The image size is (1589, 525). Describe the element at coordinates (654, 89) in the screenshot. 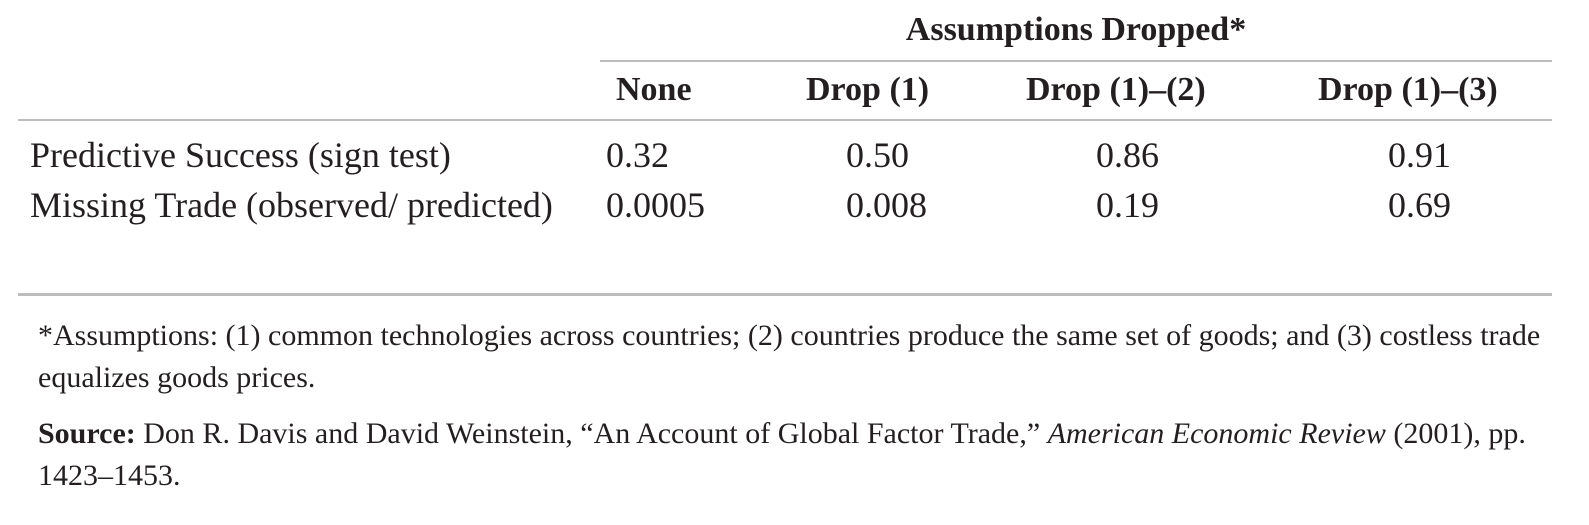

I see `column-header-none: None` at that location.